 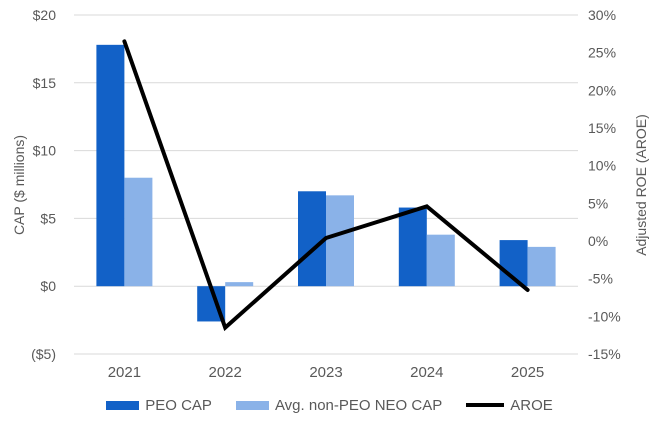 I want to click on chart-legend: PEO CAP Avg. non-PEO NEO CAP AROE, so click(x=329, y=405).